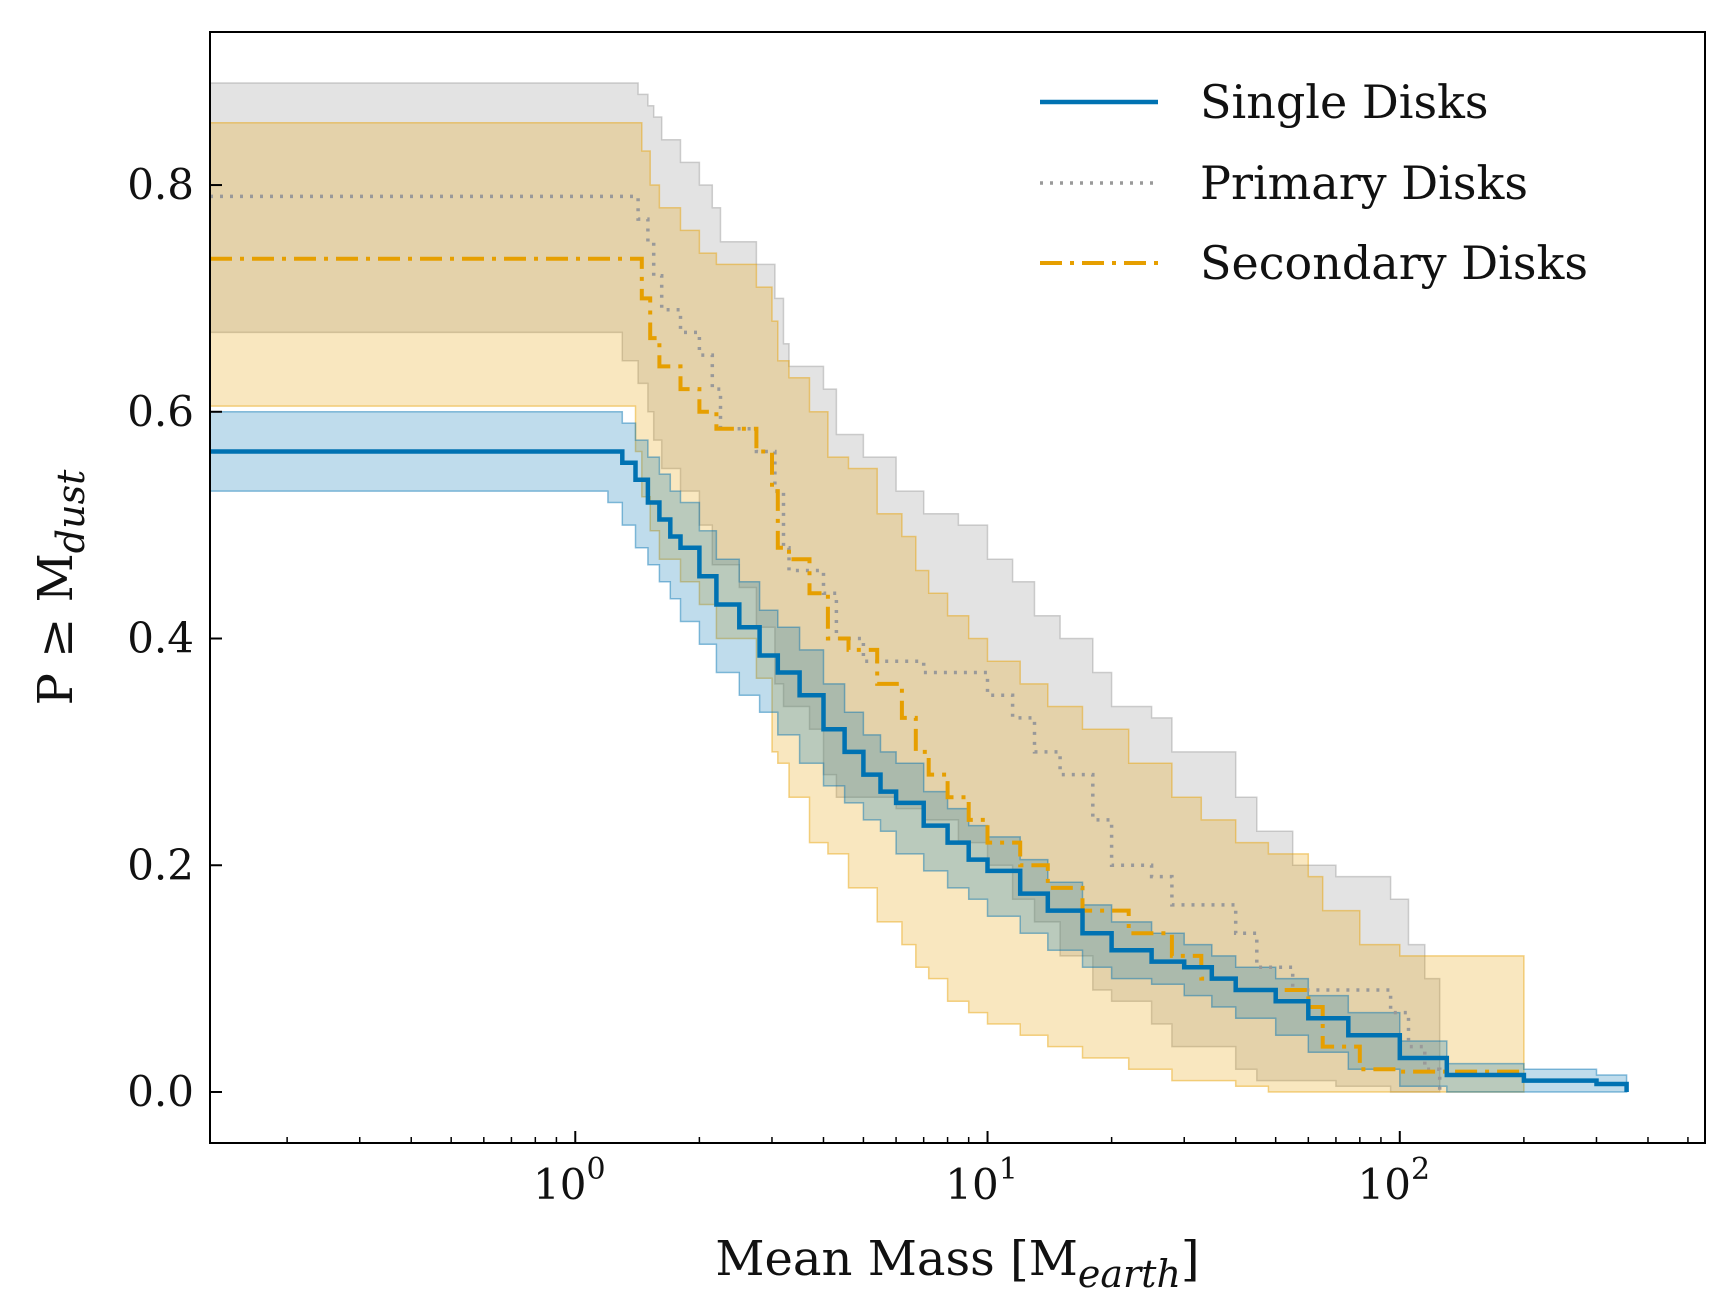  Describe the element at coordinates (1344, 102) in the screenshot. I see `legend-label-single-disks: Single Disks` at that location.